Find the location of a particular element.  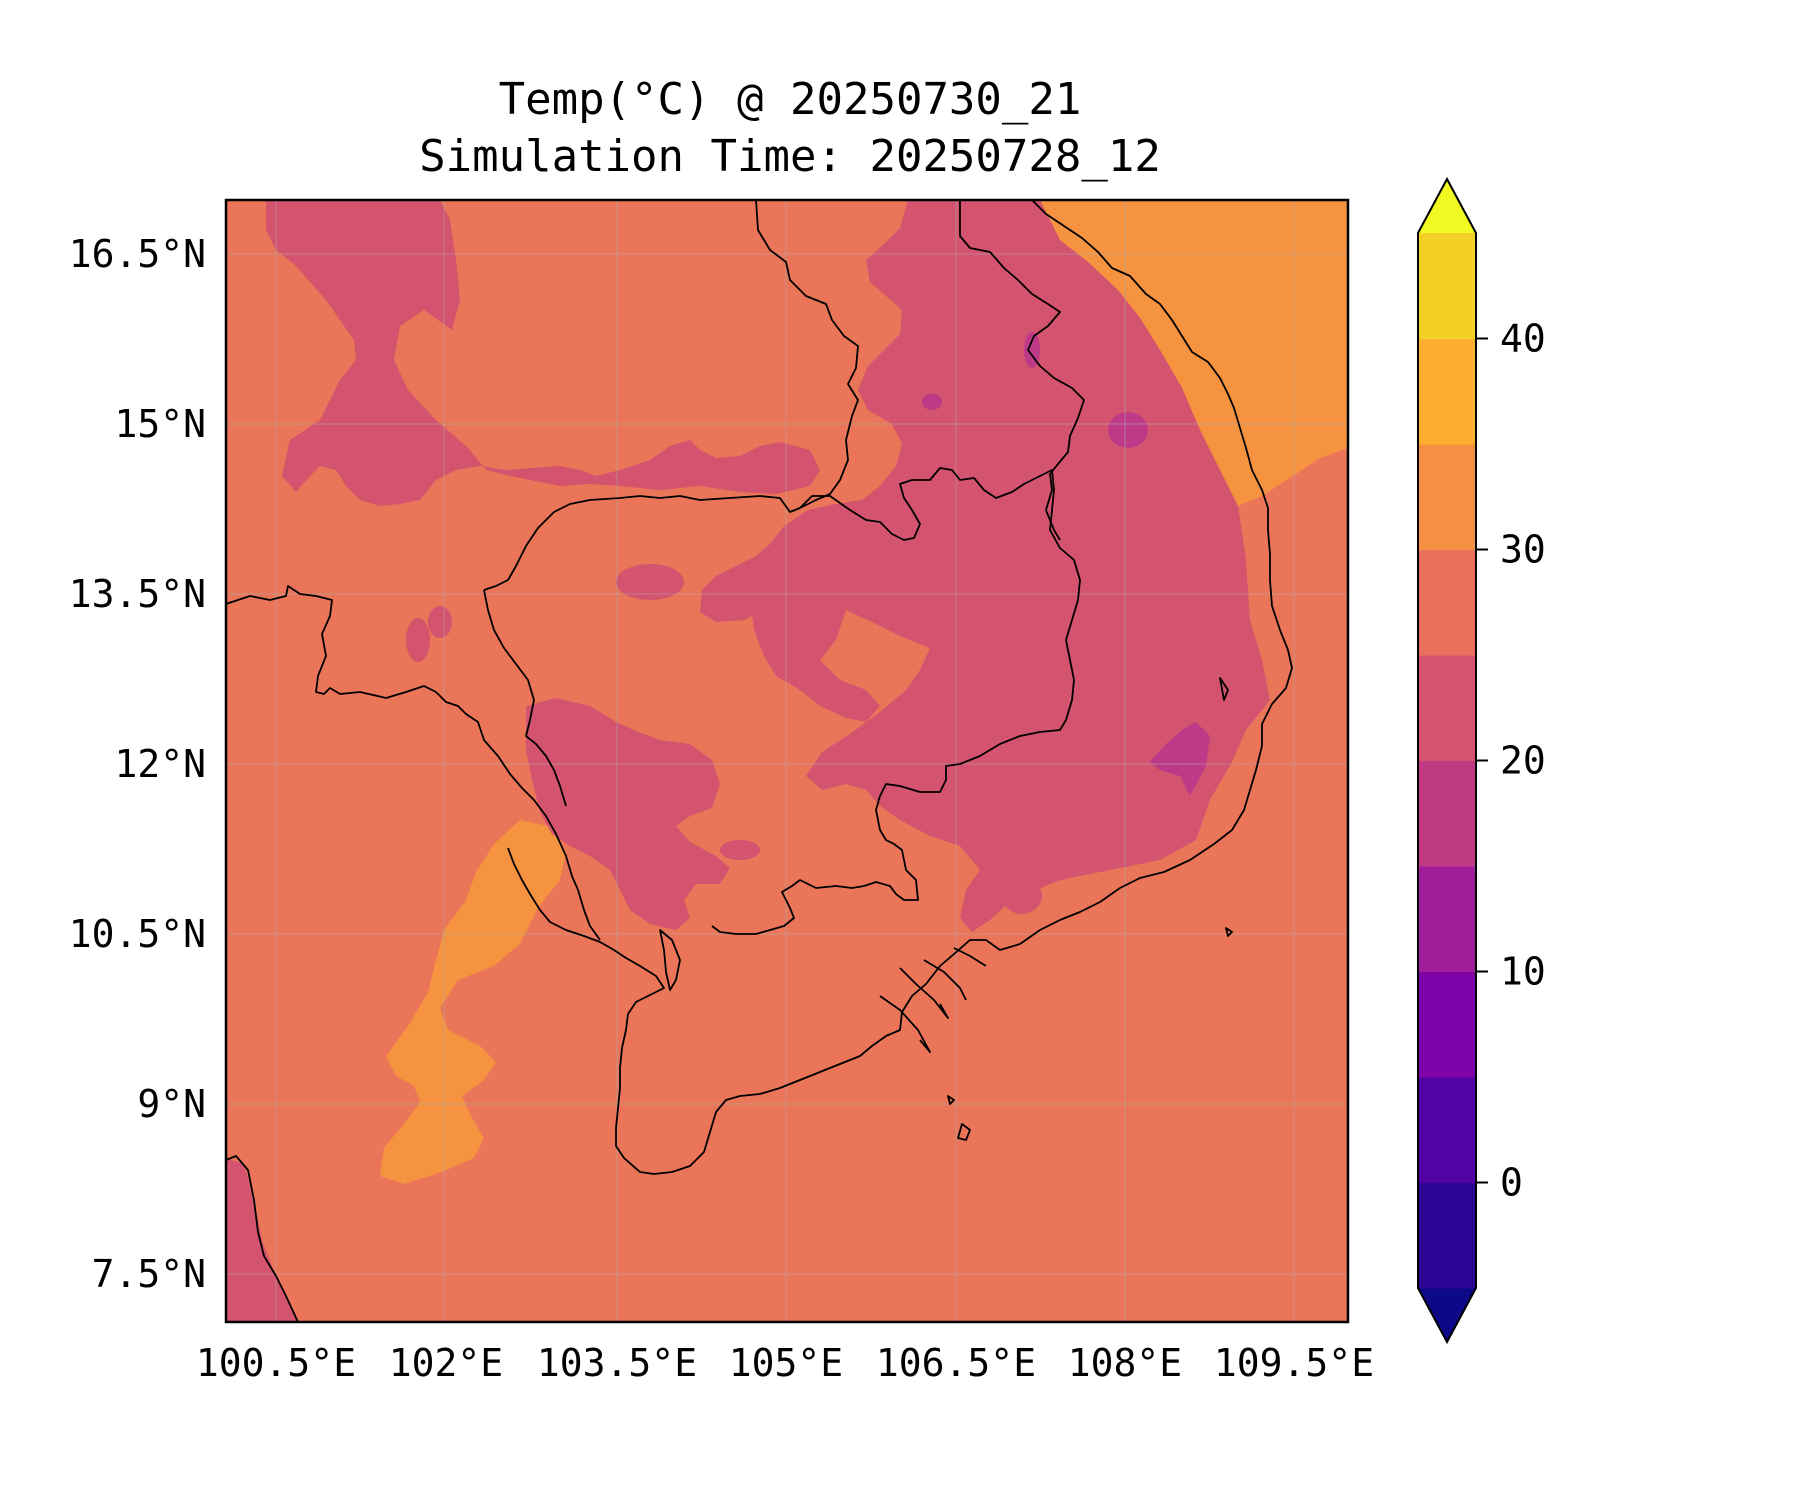

colorbar-tick-label: 20 is located at coordinates (1523, 761).